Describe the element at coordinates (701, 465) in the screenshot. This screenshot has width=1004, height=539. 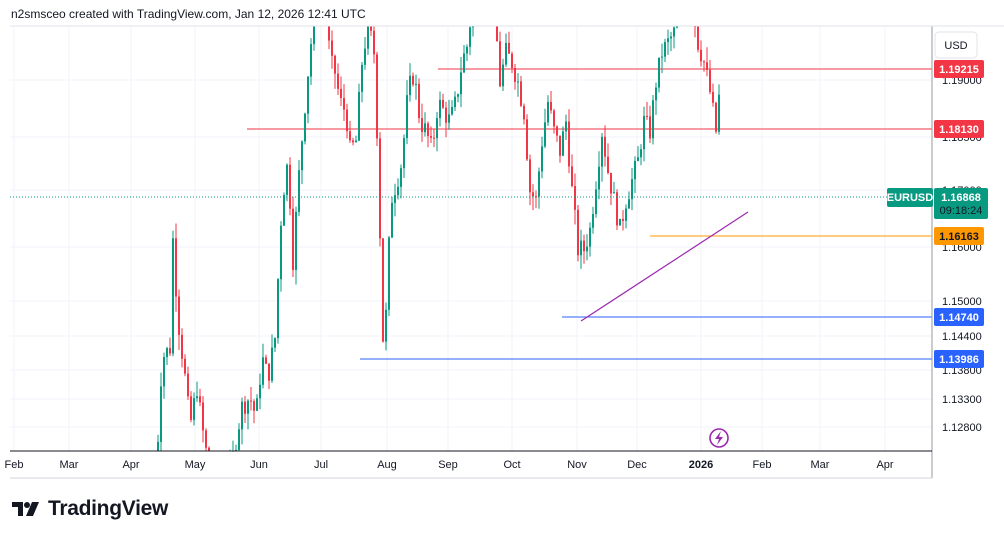
I see `x-tick-label: 2026` at that location.